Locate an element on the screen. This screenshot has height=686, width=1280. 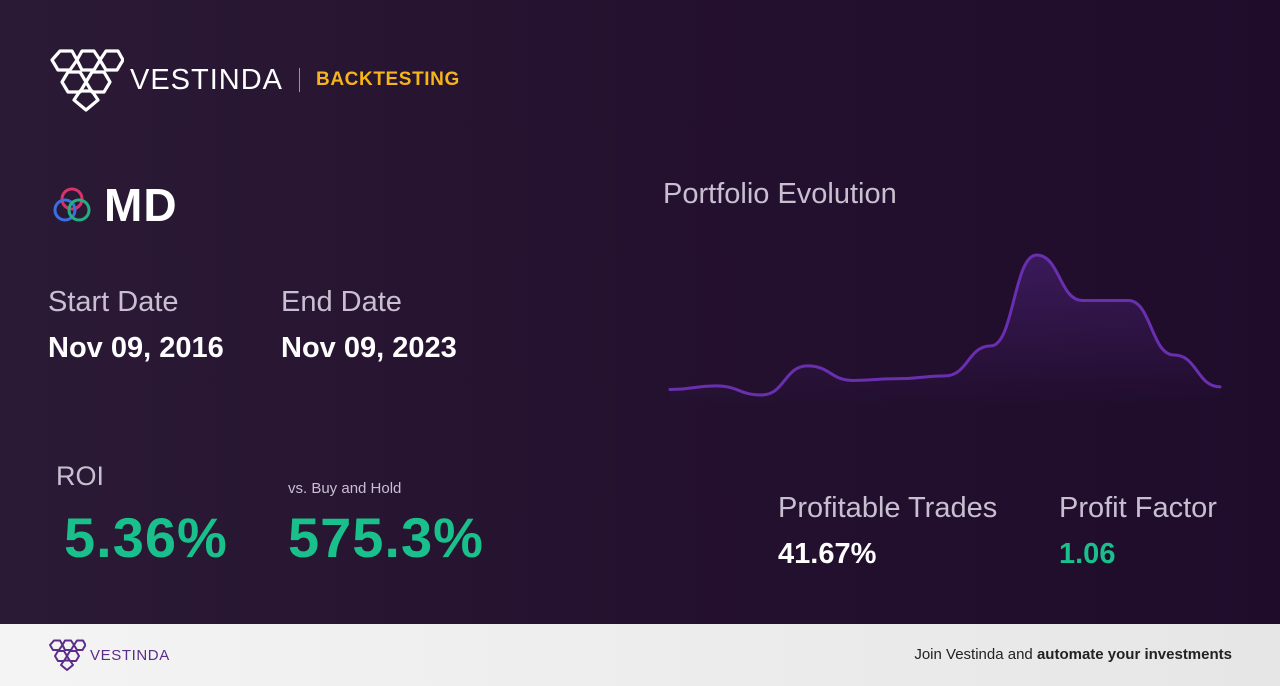
vestinda-footer-logo-icon is located at coordinates (67, 655).